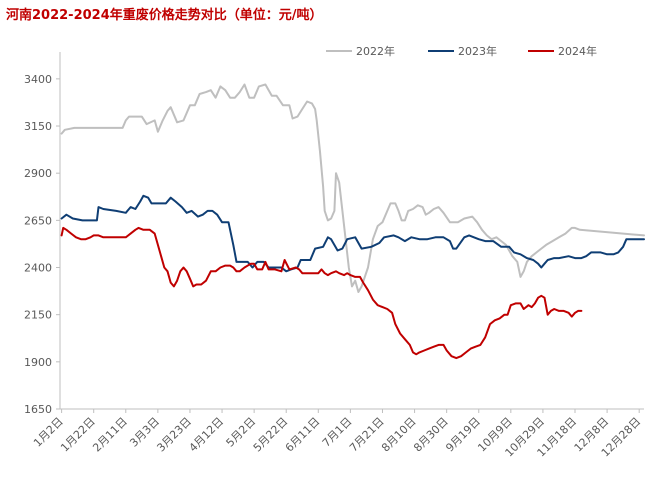 The width and height of the screenshot is (669, 500). Describe the element at coordinates (110, 435) in the screenshot. I see `x-tick-label: 2月11日` at that location.